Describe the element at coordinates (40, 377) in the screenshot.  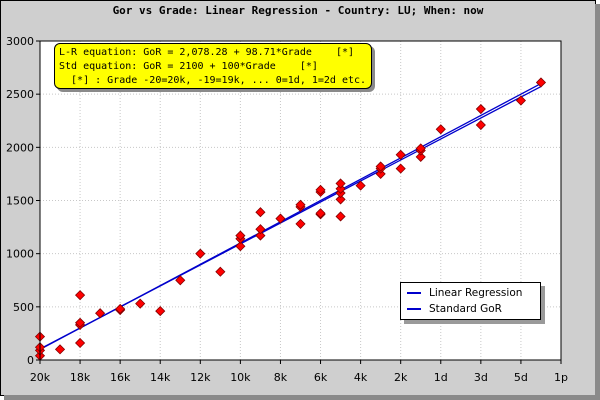
I see `x-tick-label: 20k` at that location.